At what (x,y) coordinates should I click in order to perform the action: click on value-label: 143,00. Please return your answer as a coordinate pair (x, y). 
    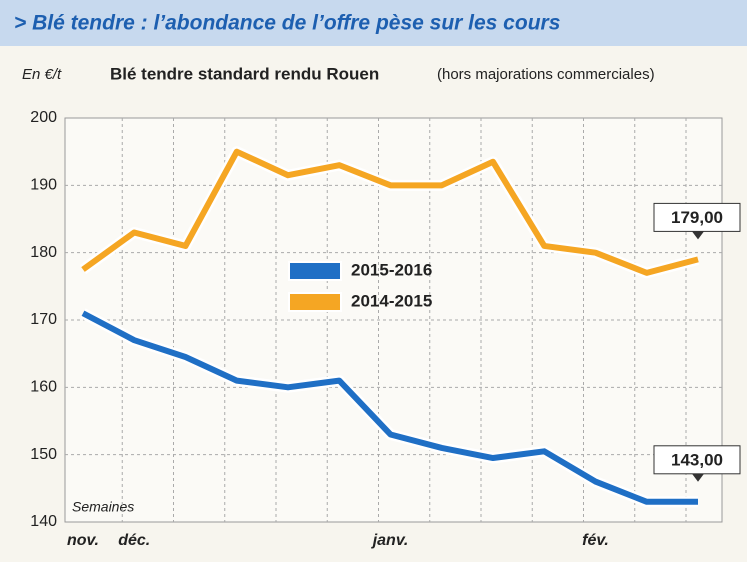
    Looking at the image, I should click on (697, 459).